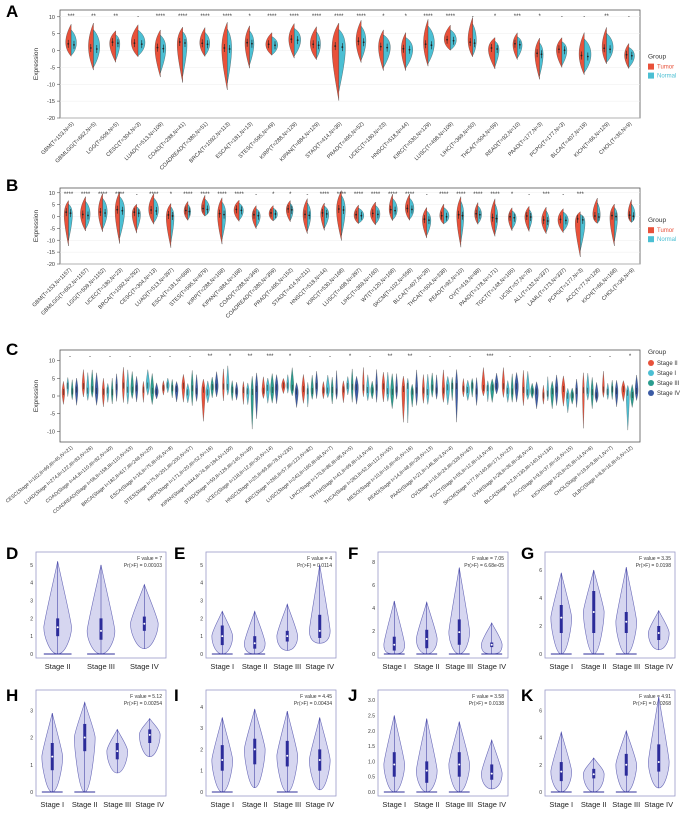  Describe the element at coordinates (143, 566) in the screenshot. I see `p-value-label: Pr(>F) = 0.00103` at that location.